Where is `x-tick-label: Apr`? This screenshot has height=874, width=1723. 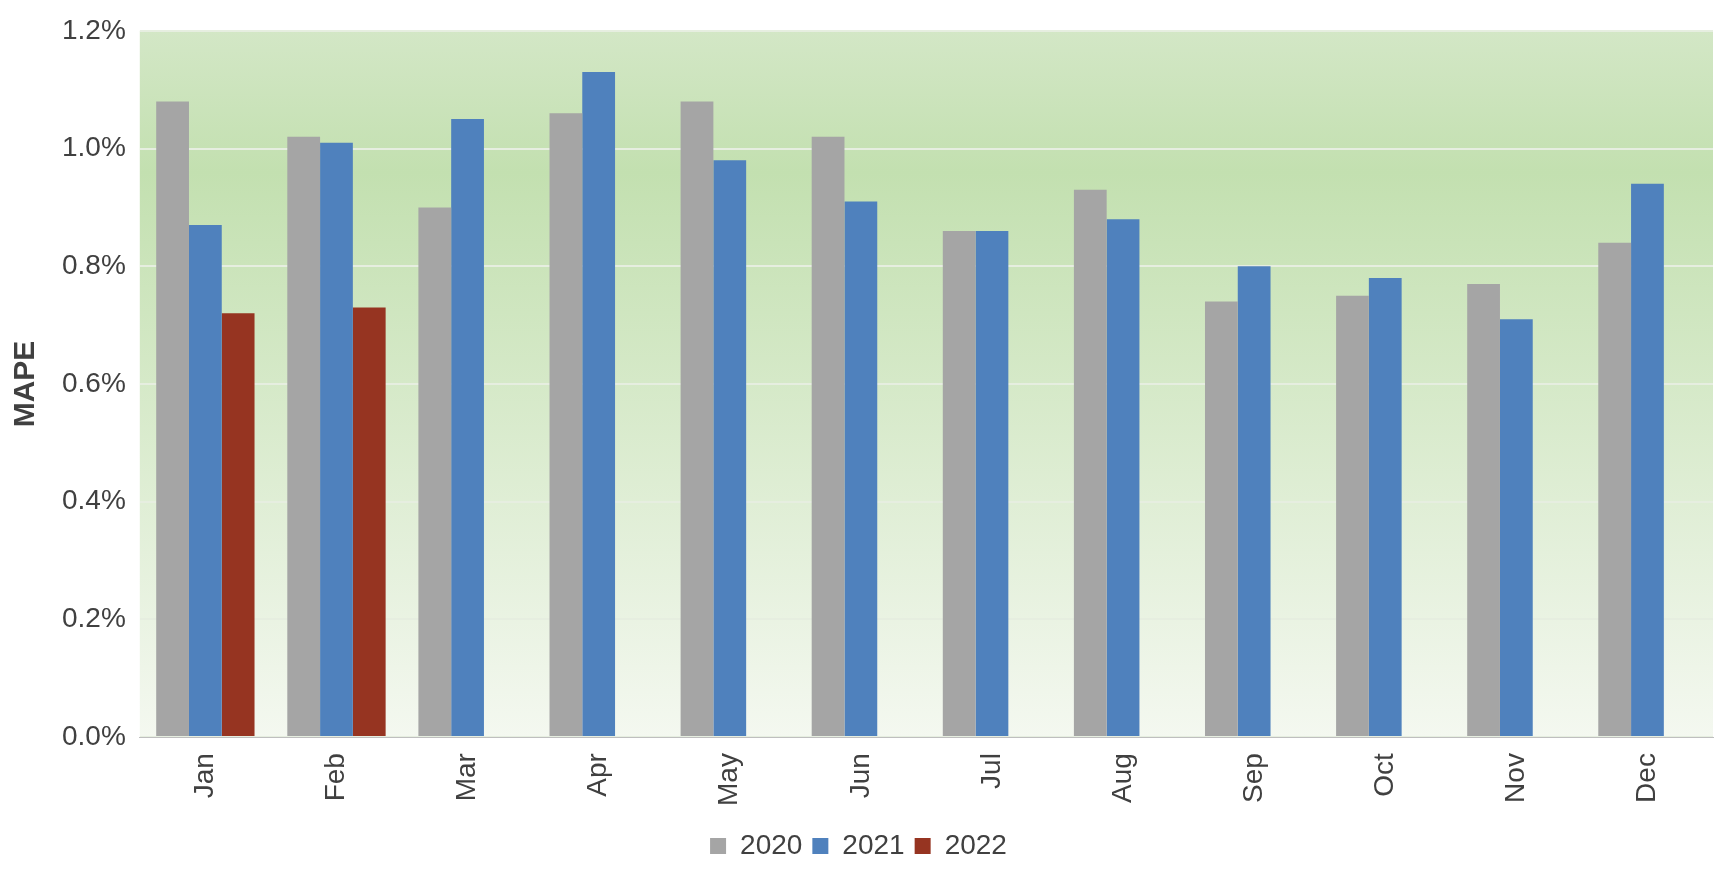
x-tick-label: Apr is located at coordinates (597, 775).